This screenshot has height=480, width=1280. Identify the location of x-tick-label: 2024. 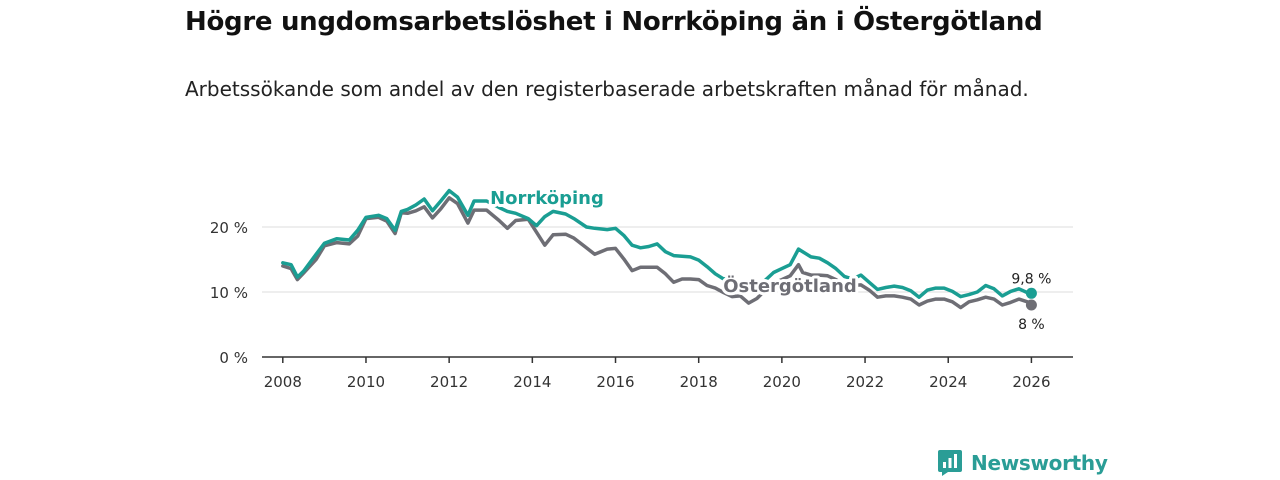
(948, 382).